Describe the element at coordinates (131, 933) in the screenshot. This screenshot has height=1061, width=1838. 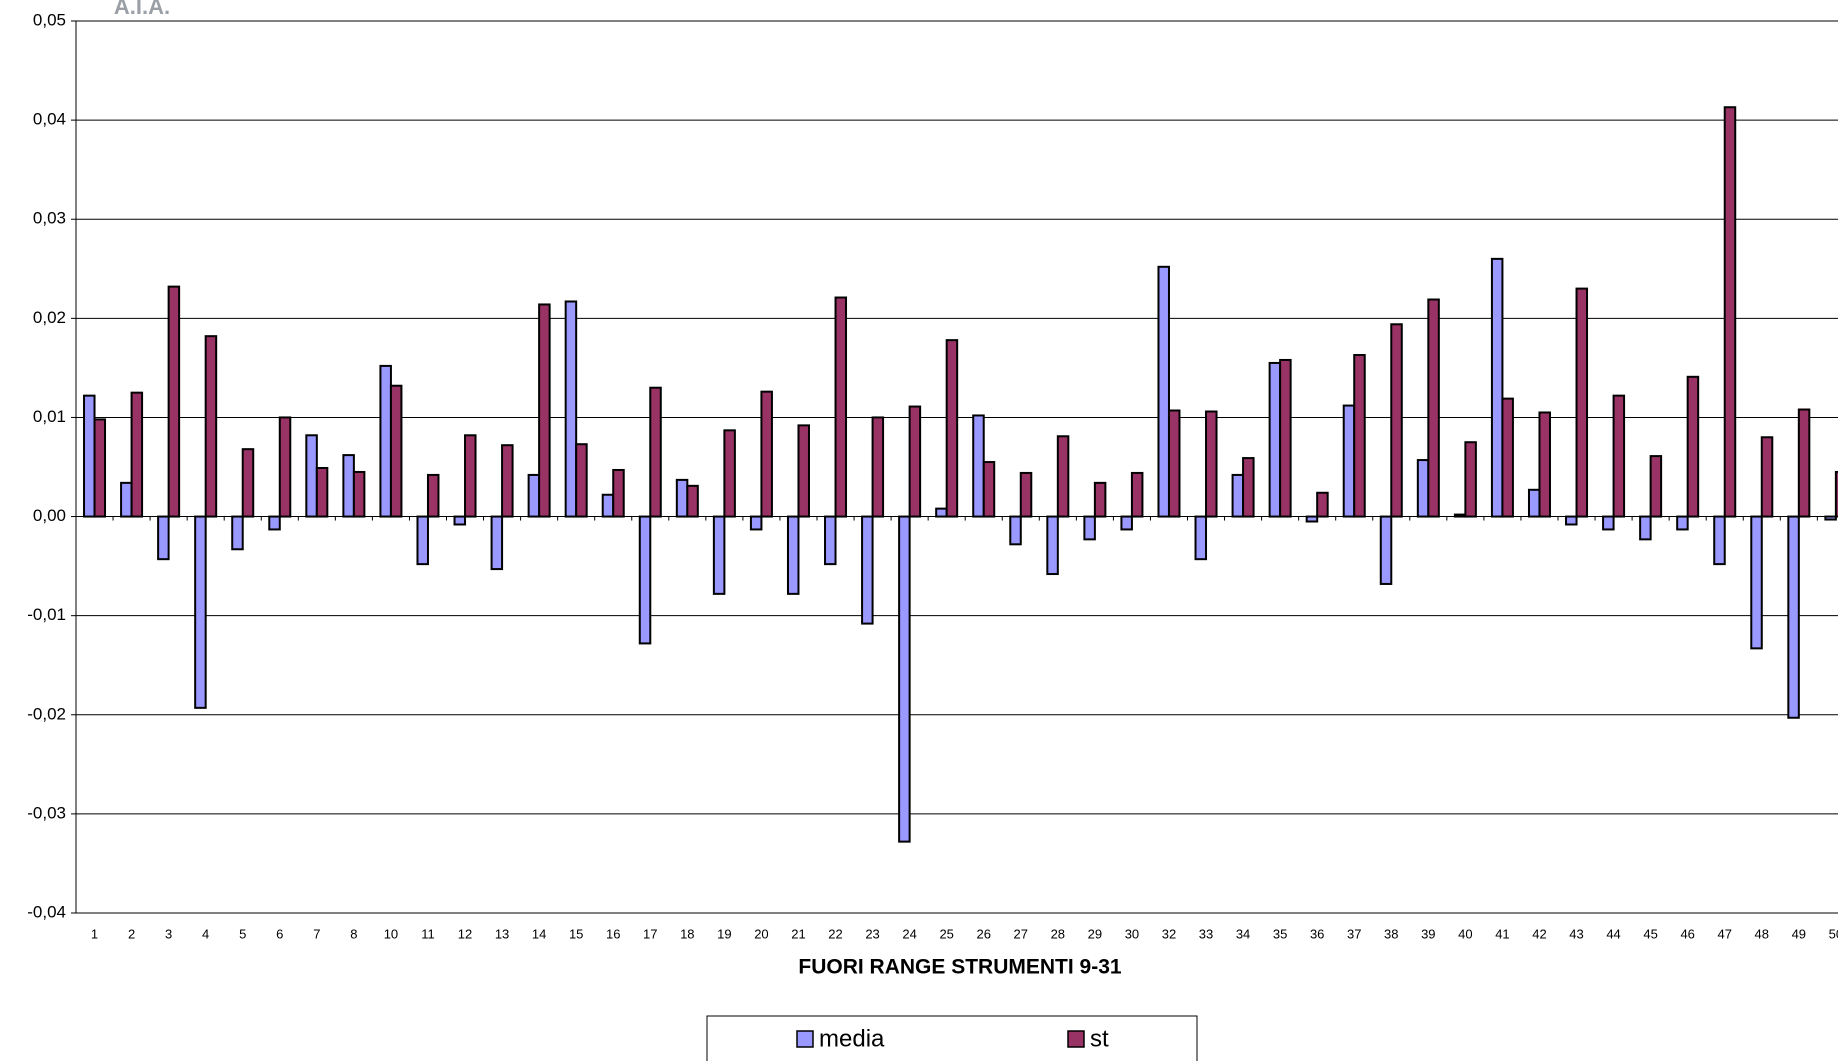
I see `x-tick-label: 2` at that location.